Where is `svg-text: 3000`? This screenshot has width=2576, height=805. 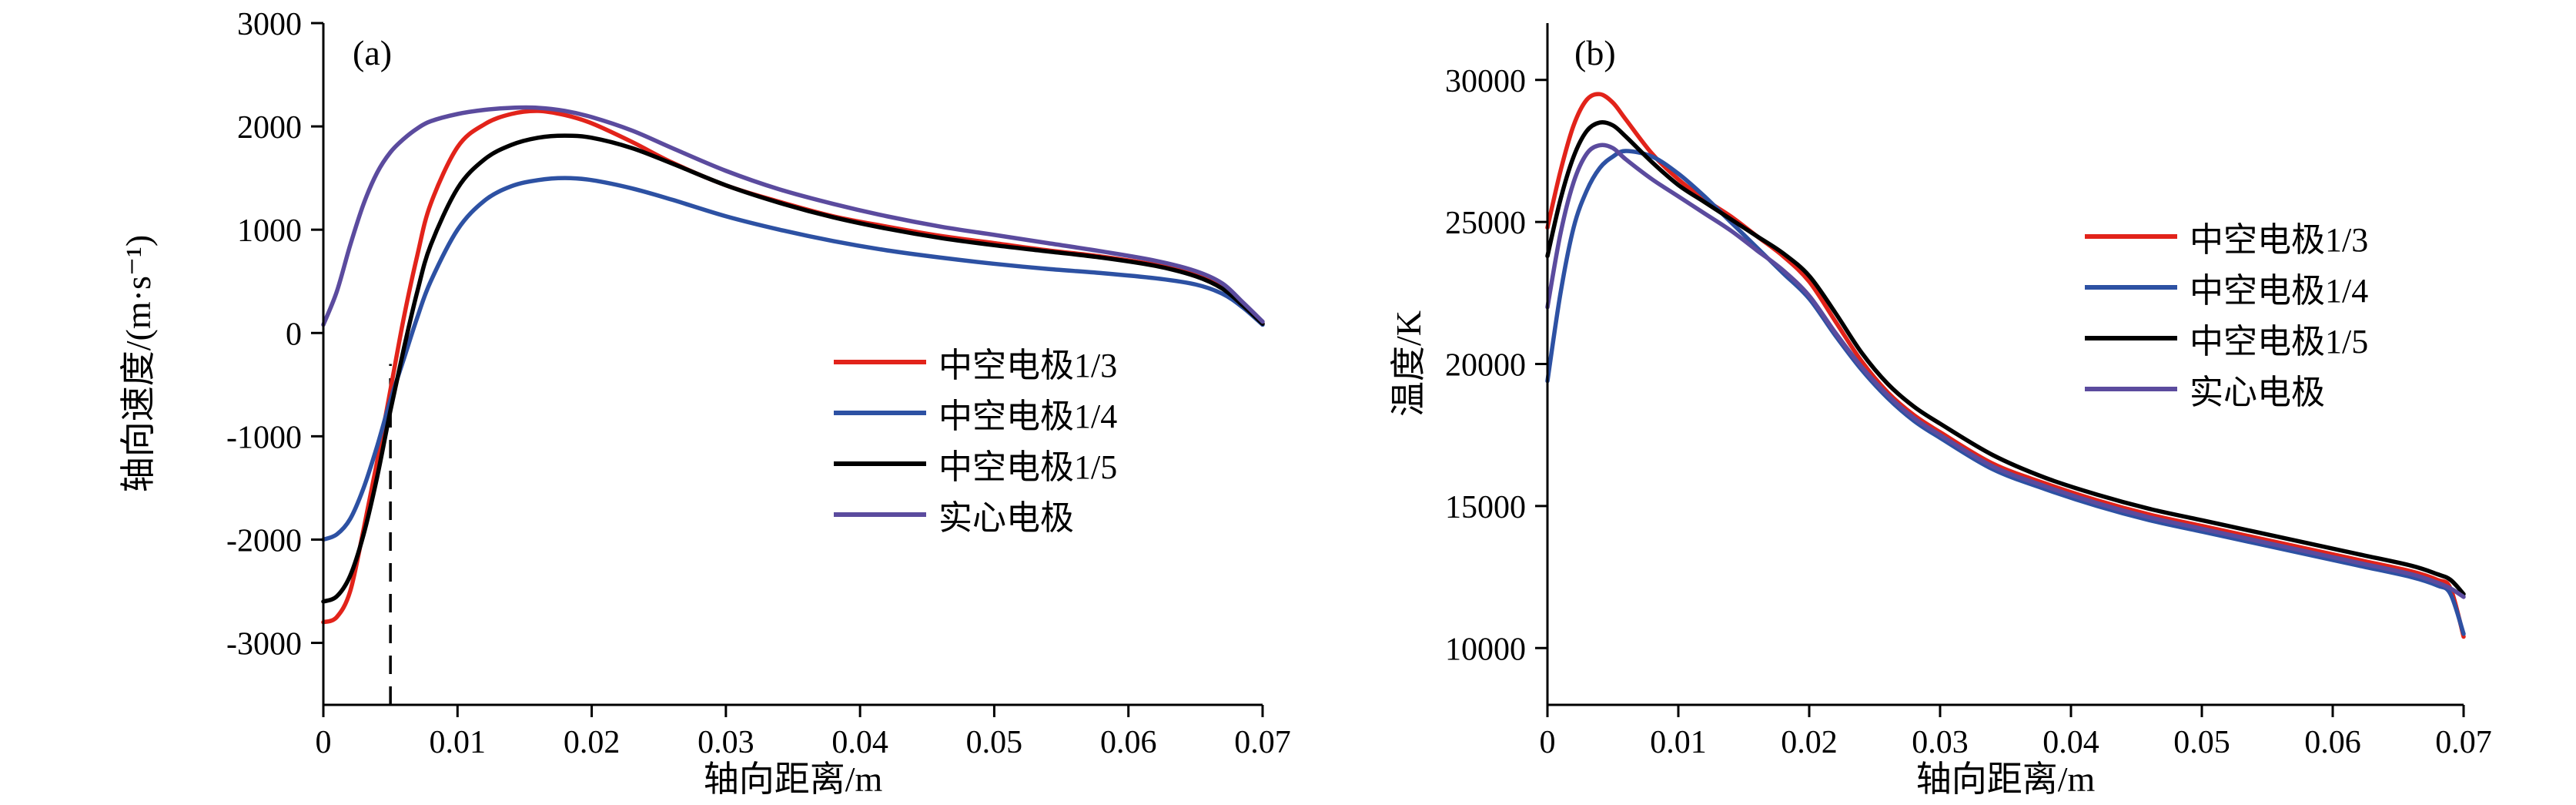
svg-text: 3000 is located at coordinates (269, 24).